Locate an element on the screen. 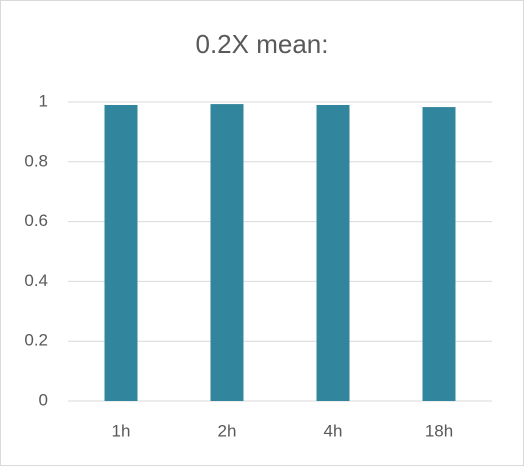 The width and height of the screenshot is (524, 466). y-tick-label: 0 is located at coordinates (43, 399).